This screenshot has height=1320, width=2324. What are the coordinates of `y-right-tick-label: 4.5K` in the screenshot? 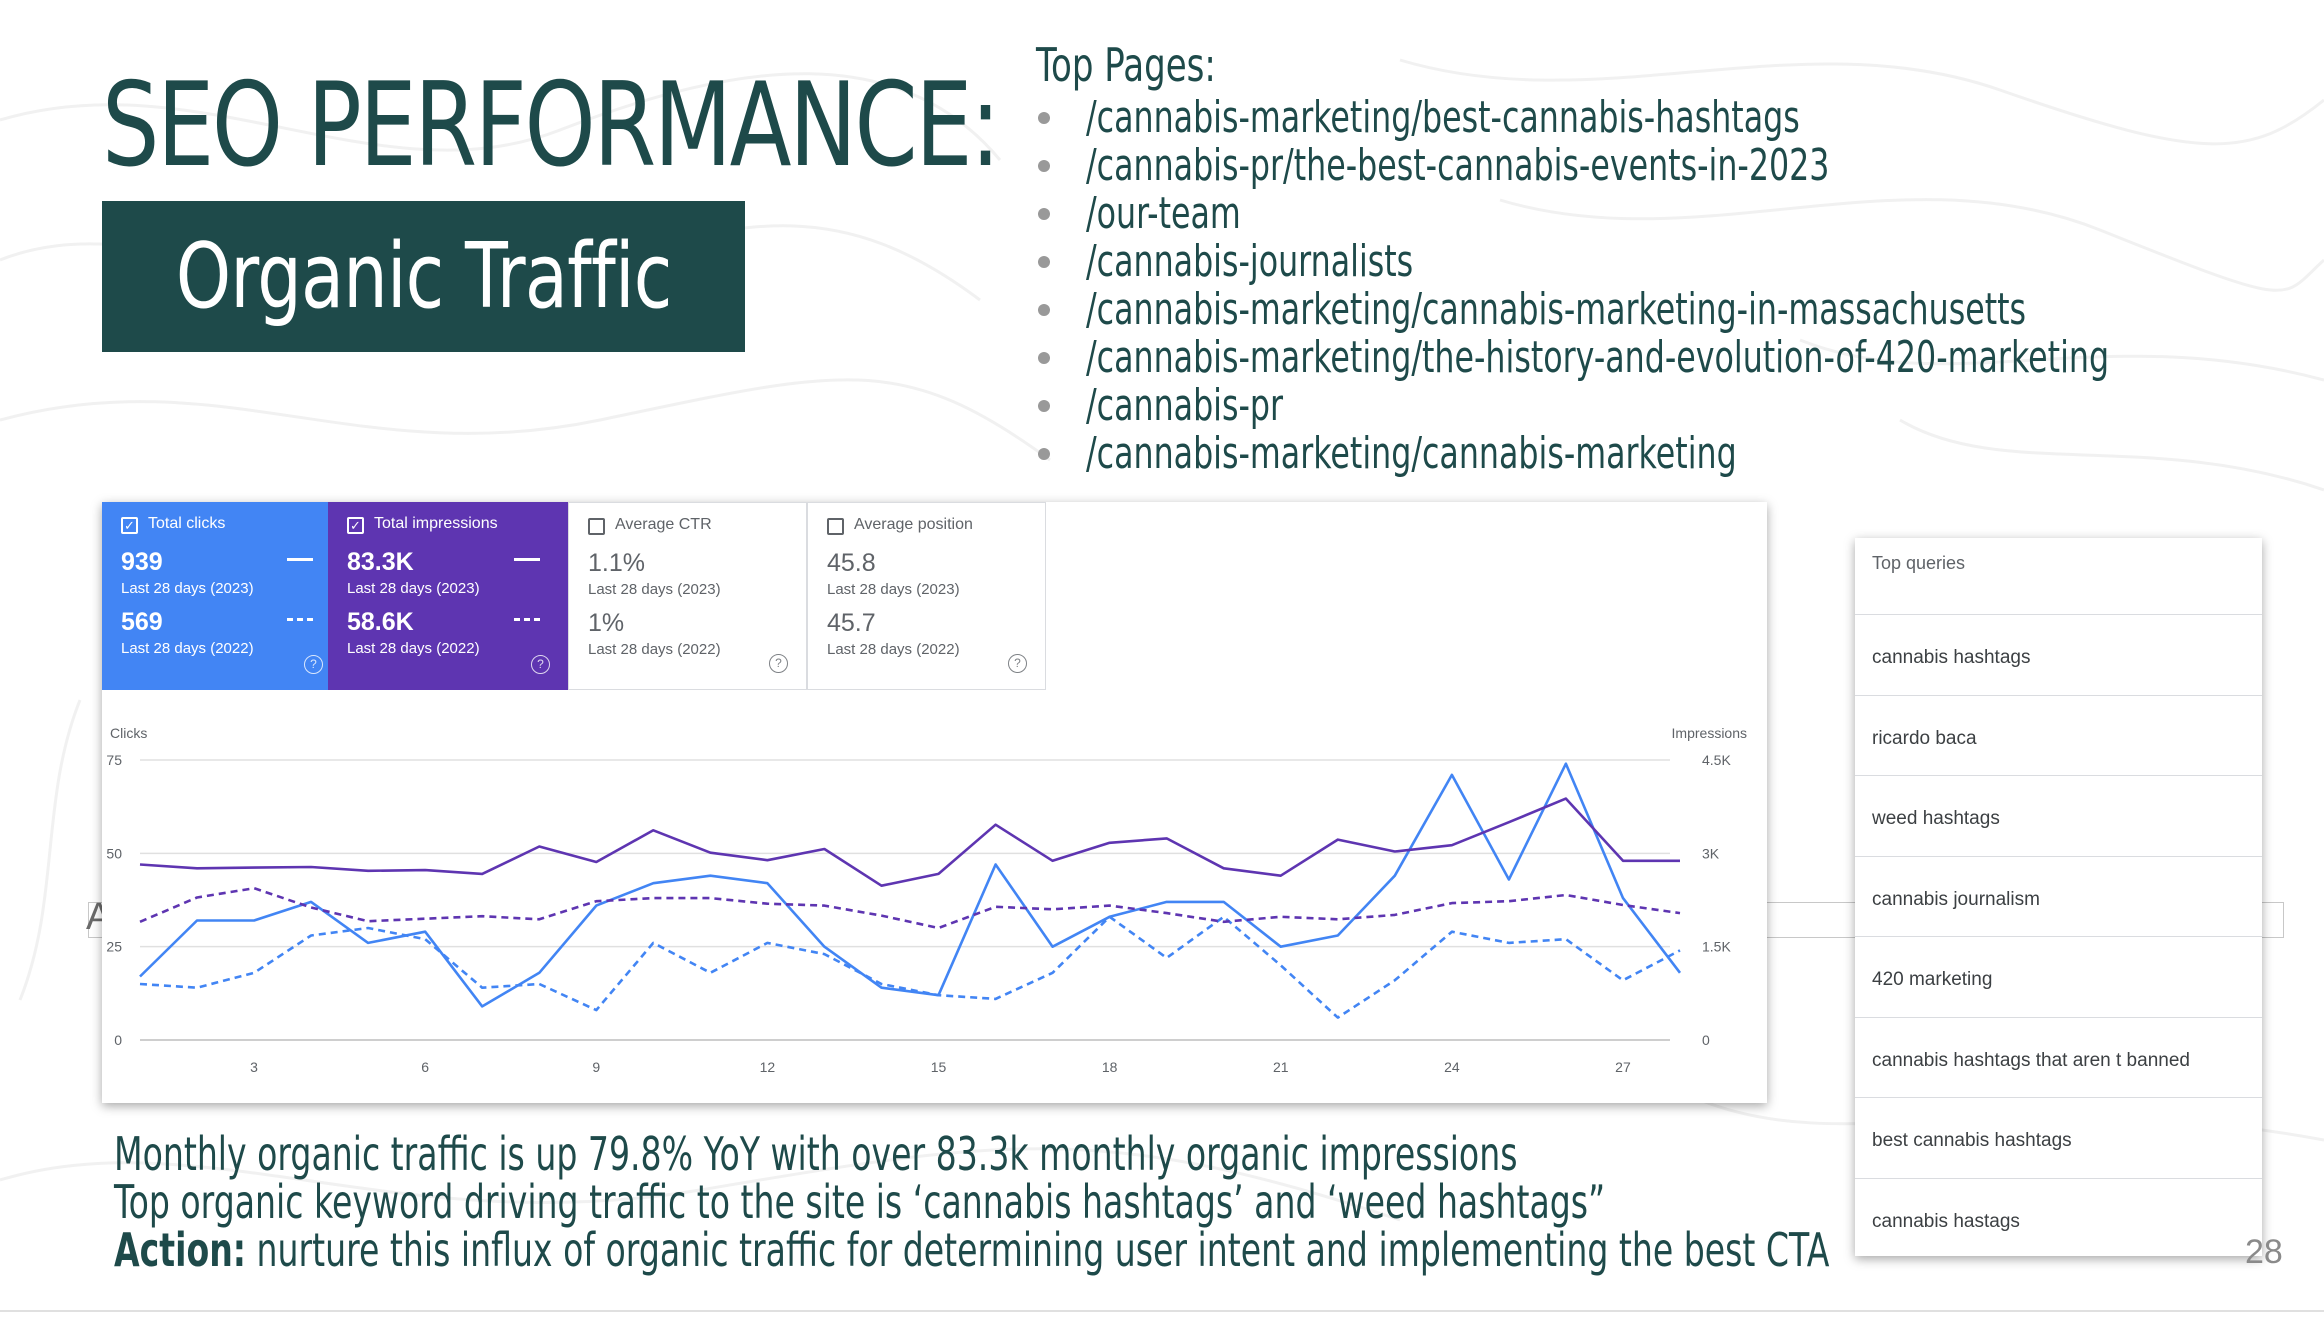 It's located at (1716, 760).